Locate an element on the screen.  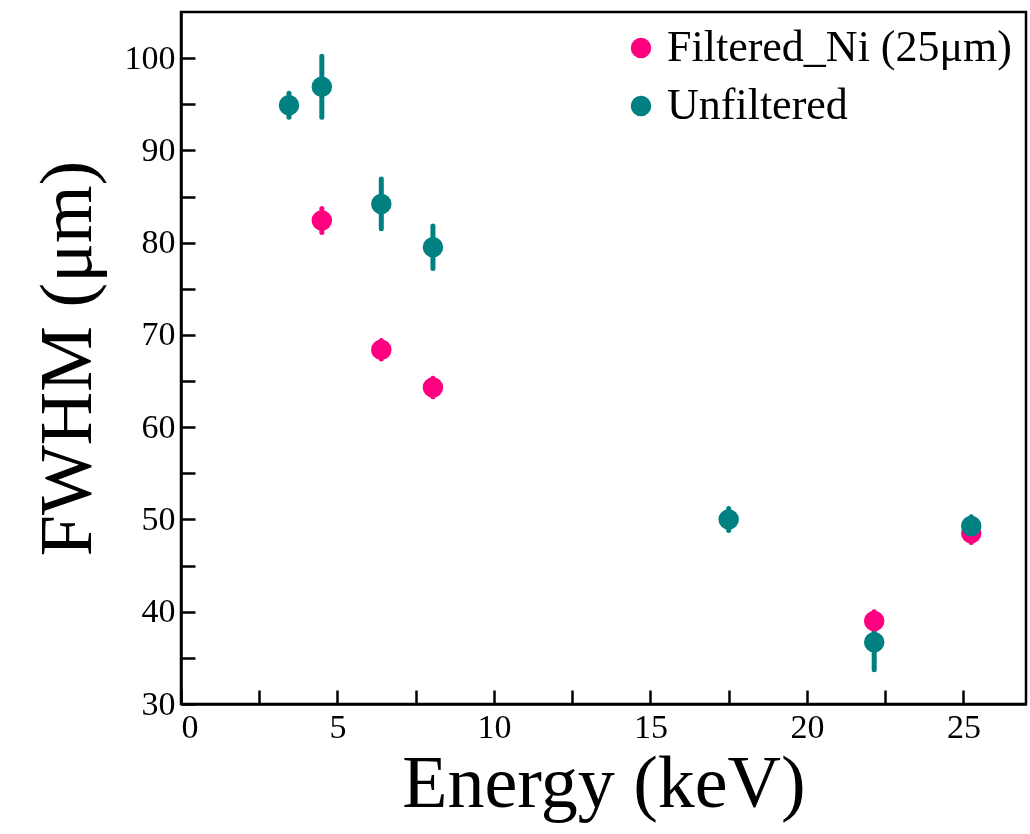
y-axis-title: FWHM (μm) is located at coordinates (65, 358).